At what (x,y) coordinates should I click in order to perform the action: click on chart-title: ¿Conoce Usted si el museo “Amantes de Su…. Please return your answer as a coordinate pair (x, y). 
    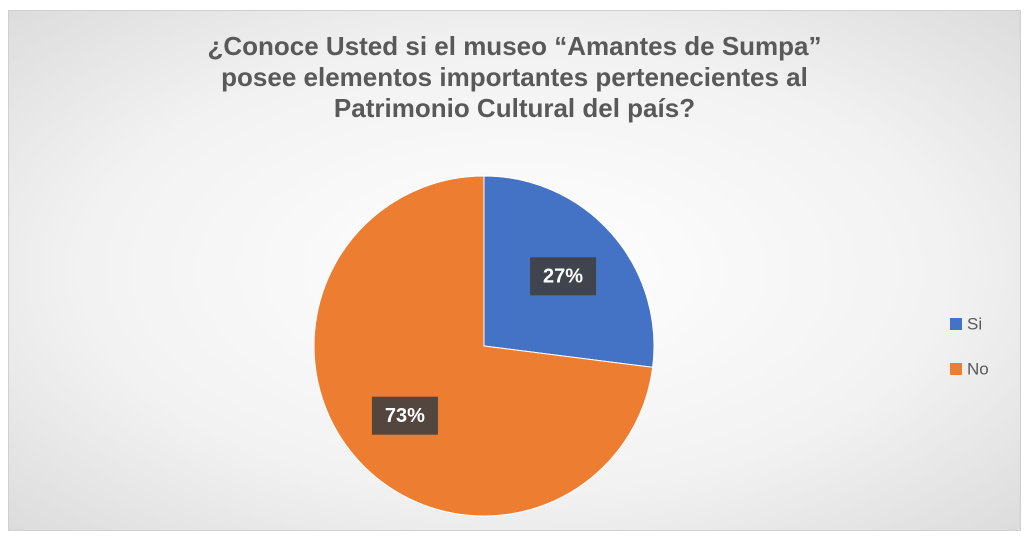
    Looking at the image, I should click on (514, 77).